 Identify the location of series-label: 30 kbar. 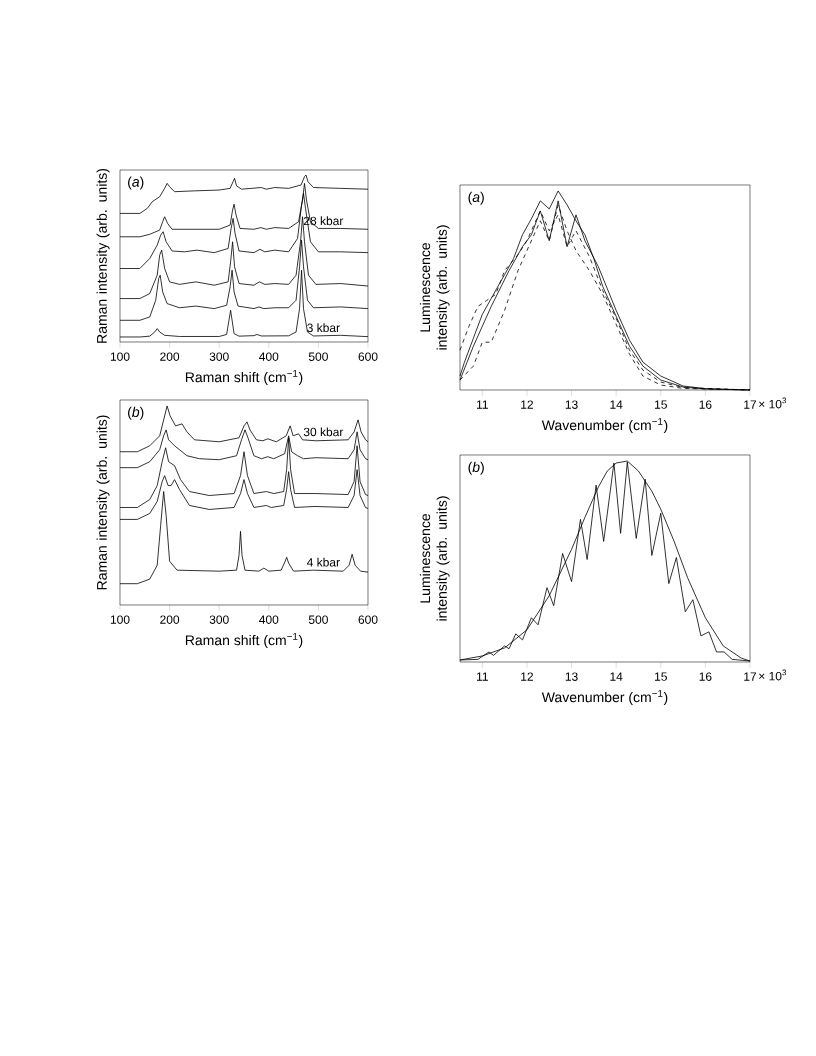
(323, 432).